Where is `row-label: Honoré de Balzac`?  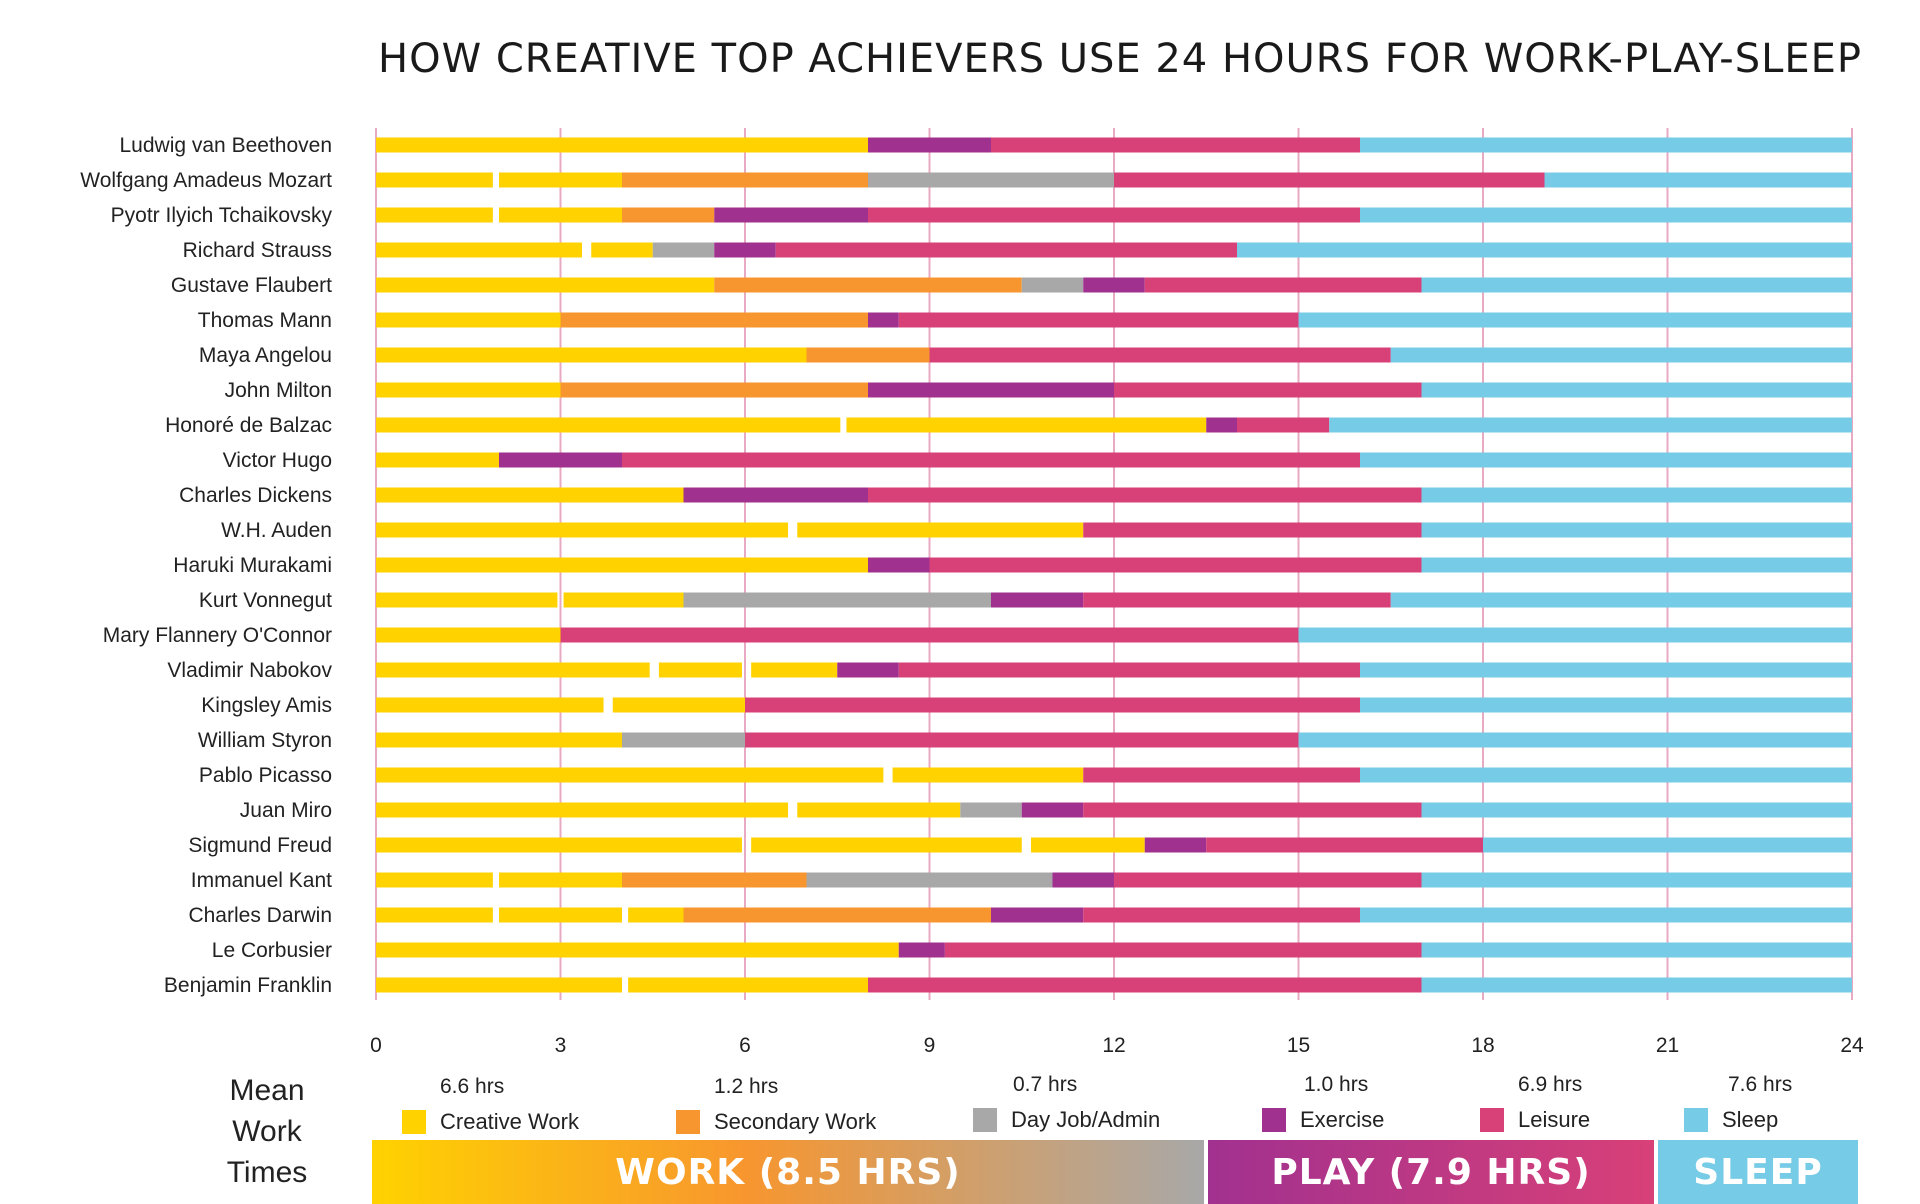 row-label: Honoré de Balzac is located at coordinates (248, 425).